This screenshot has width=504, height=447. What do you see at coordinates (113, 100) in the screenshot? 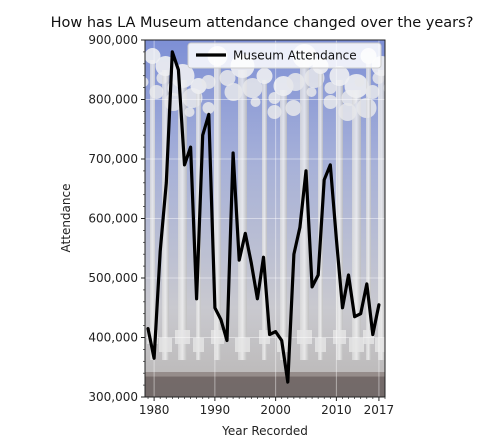
I see `y-tick-label: 800,000` at bounding box center [113, 100].